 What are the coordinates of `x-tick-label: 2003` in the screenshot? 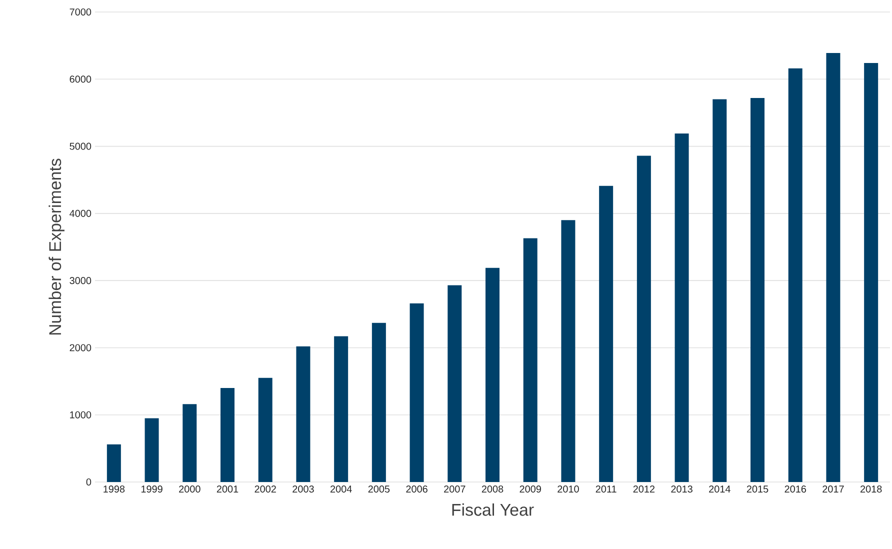 It's located at (303, 489).